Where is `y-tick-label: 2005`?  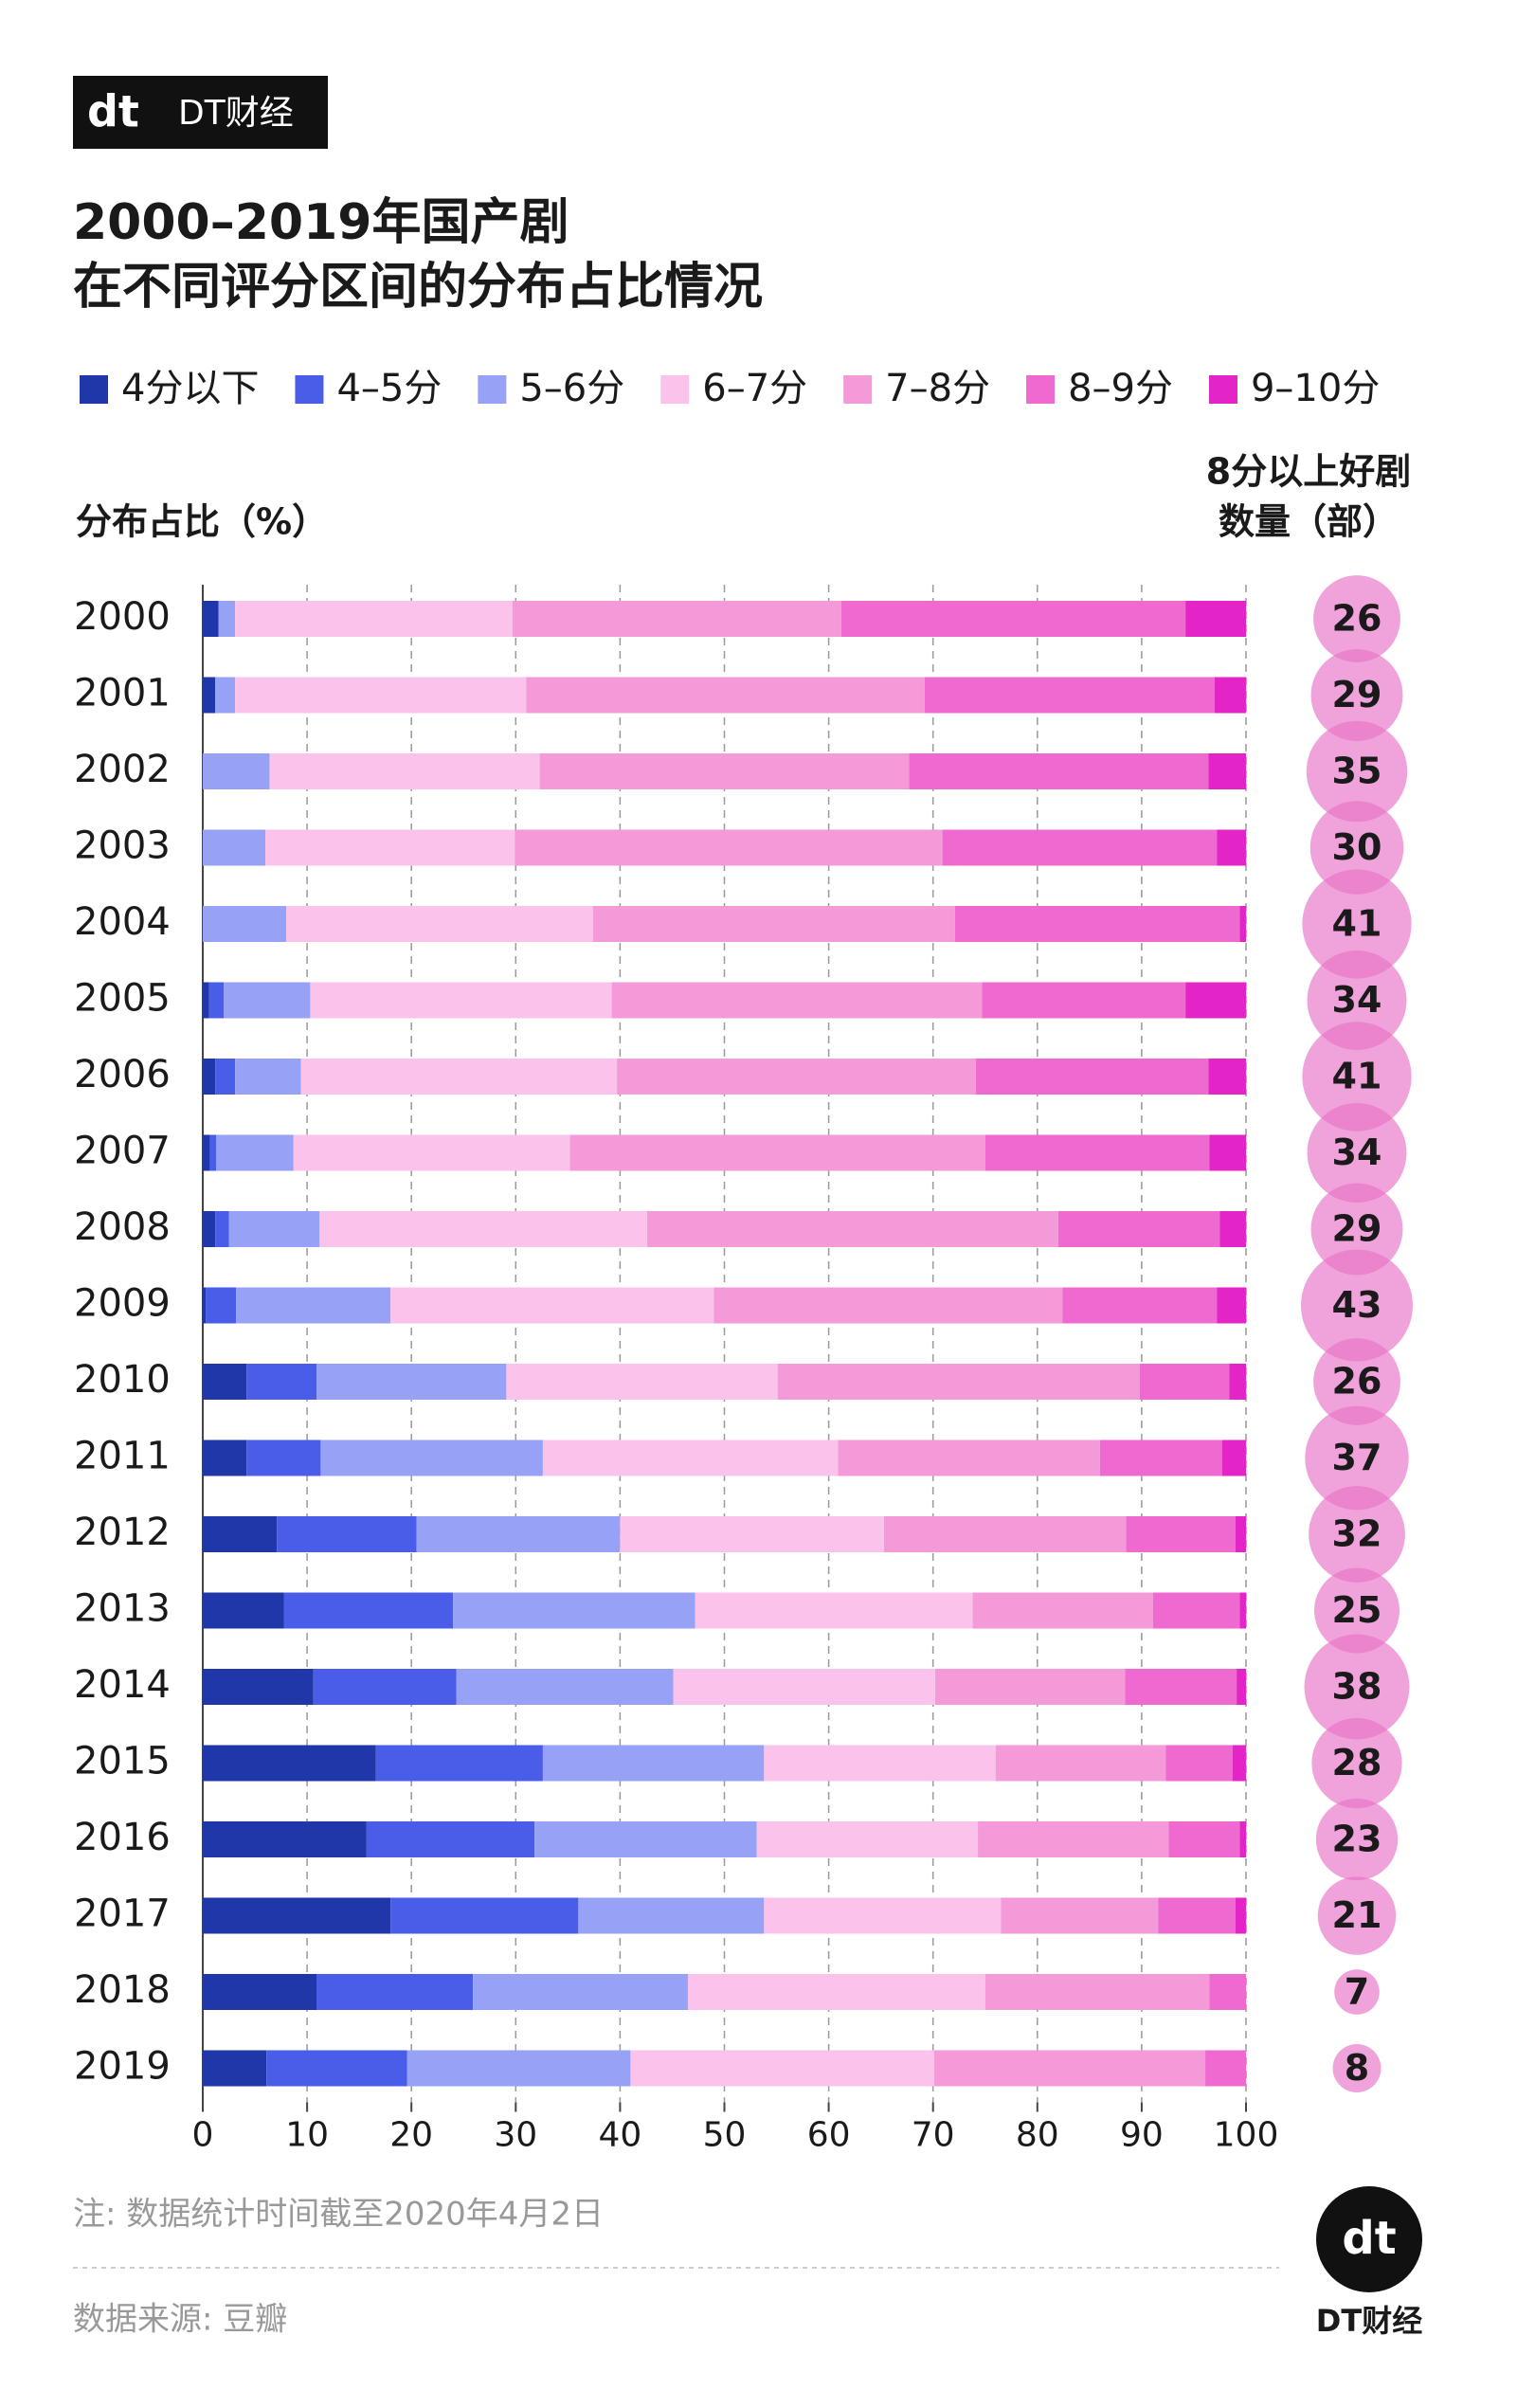 y-tick-label: 2005 is located at coordinates (122, 999).